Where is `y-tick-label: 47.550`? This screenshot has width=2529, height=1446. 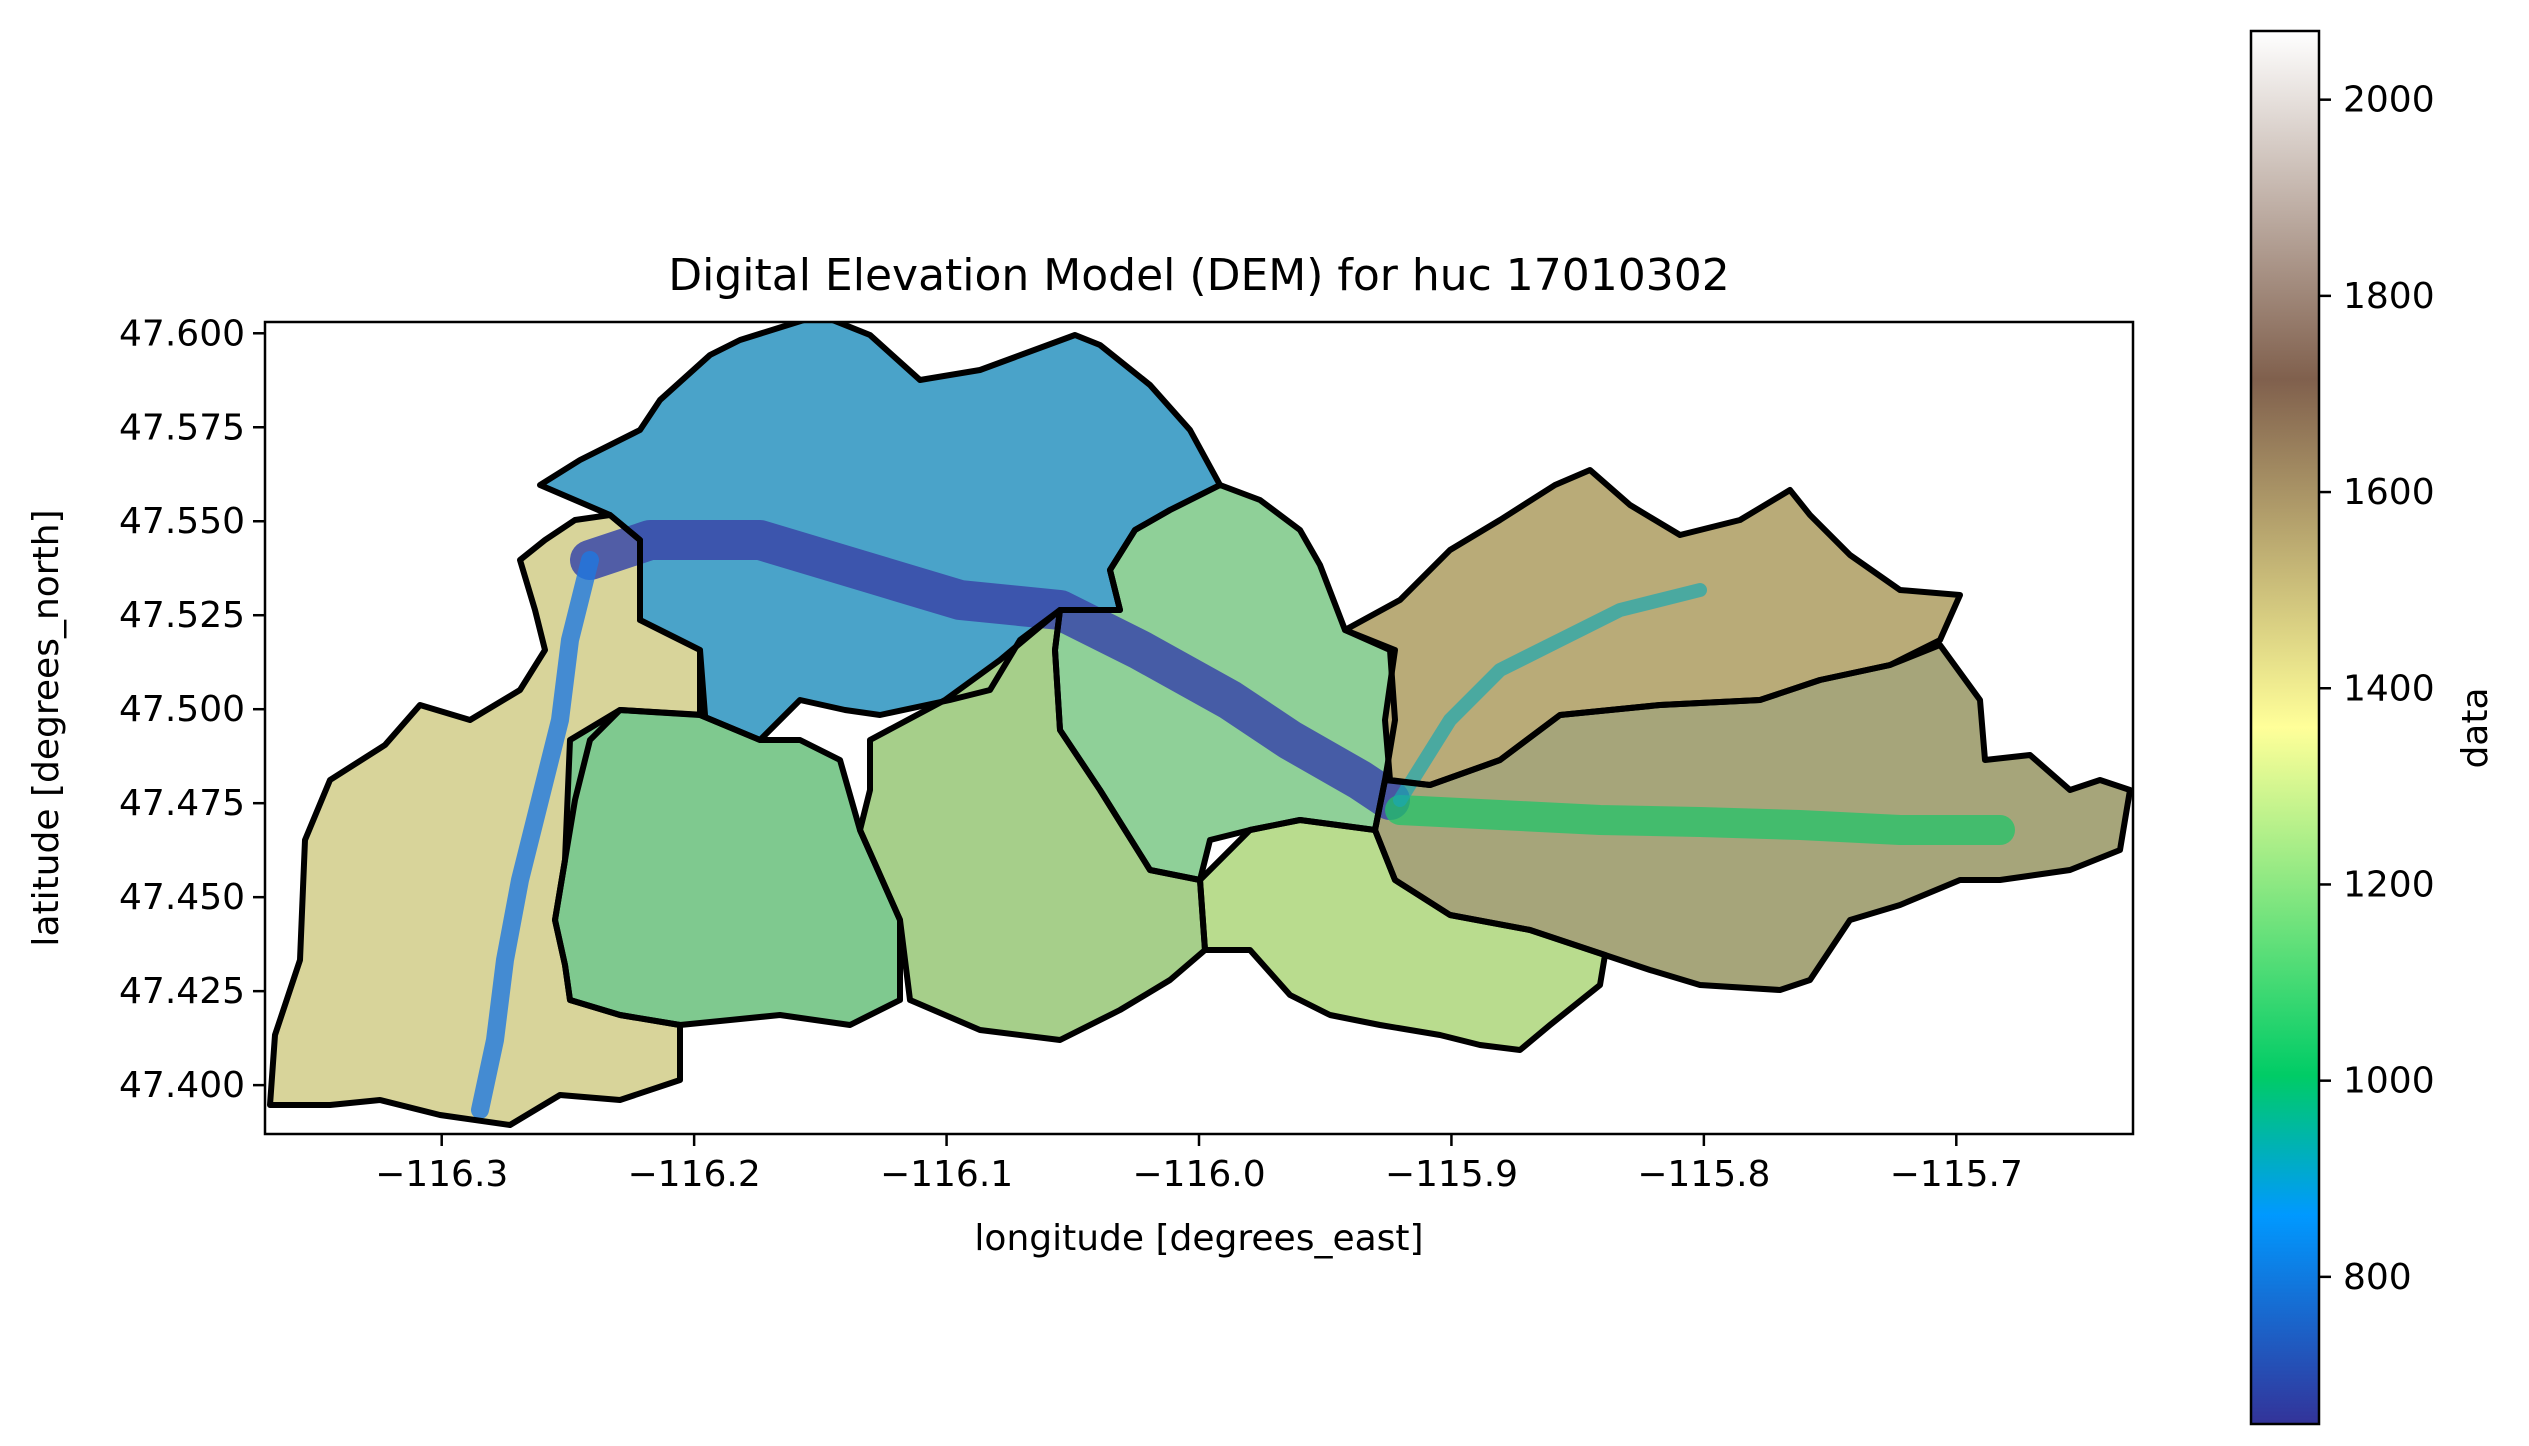 y-tick-label: 47.550 is located at coordinates (182, 521).